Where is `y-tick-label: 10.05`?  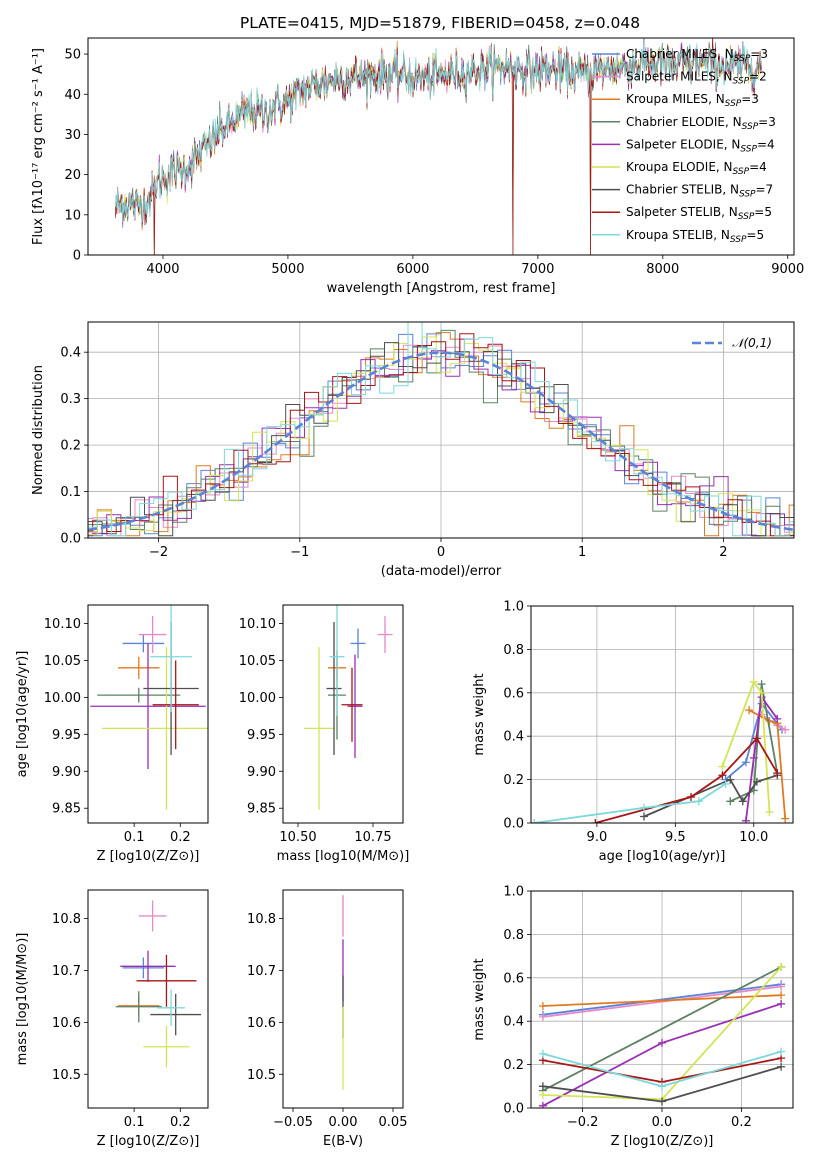 y-tick-label: 10.05 is located at coordinates (257, 661).